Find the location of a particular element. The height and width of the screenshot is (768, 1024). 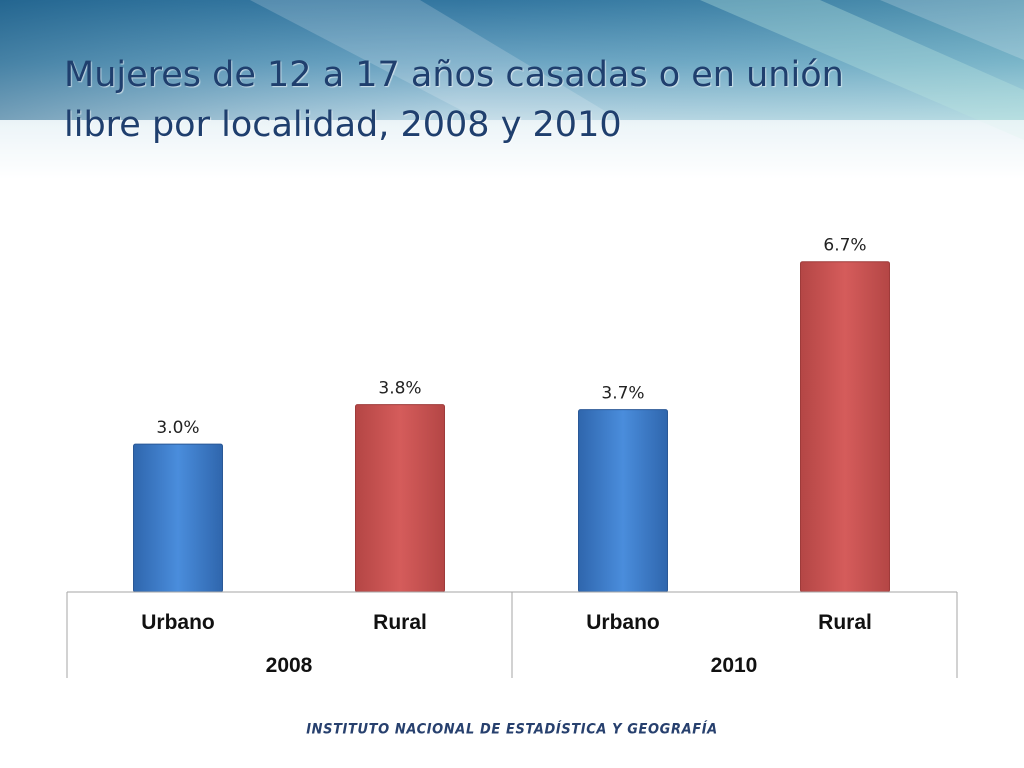

data-label-3: 3.7% is located at coordinates (622, 394).